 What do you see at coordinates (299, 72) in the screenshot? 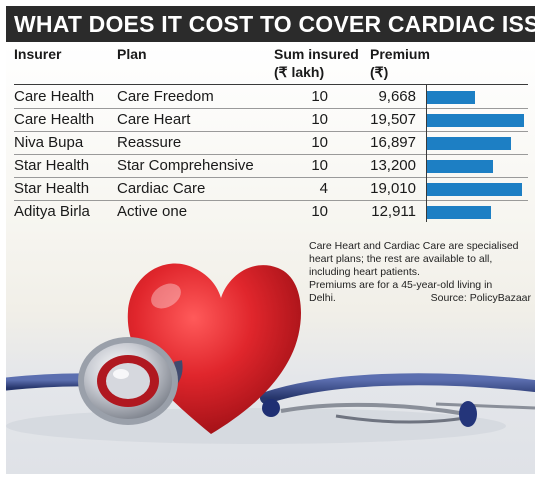
I see `header-sum-insured-unit: (₹ lakh)` at bounding box center [299, 72].